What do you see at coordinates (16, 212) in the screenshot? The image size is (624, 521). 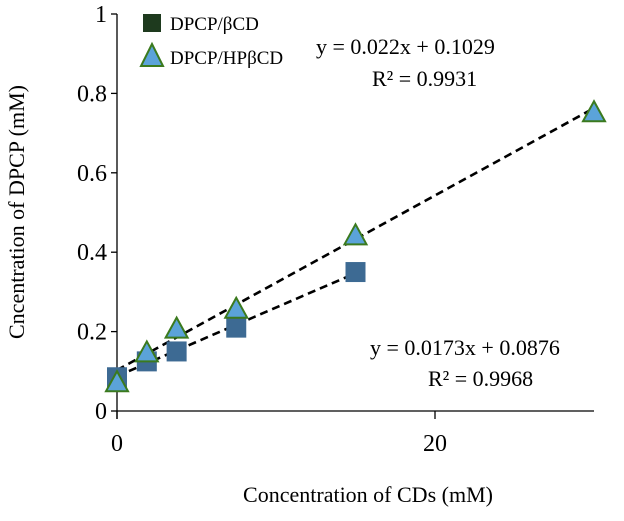 I see `y-axis-title: Cncentration of DPCP (mM)` at bounding box center [16, 212].